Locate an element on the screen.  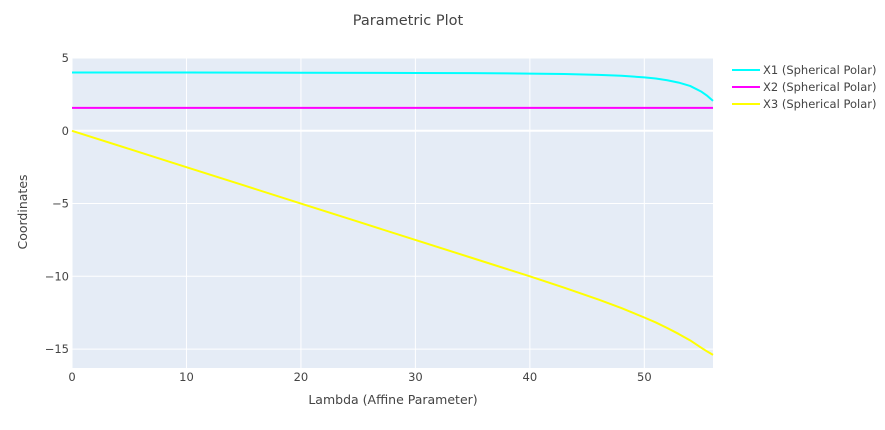
x-axis-ticks: 0 10 20 30 40 50 is located at coordinates (359, 377).